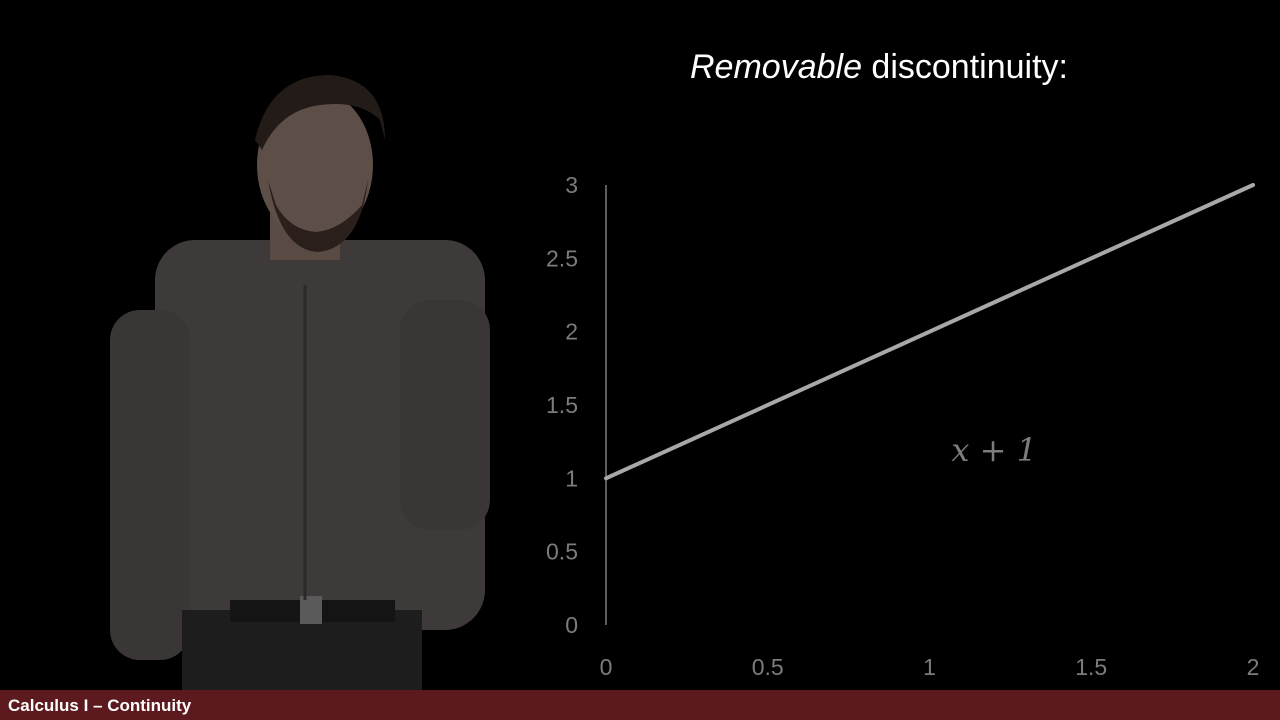 Image resolution: width=1280 pixels, height=720 pixels. Describe the element at coordinates (571, 478) in the screenshot. I see `y-tick-label: 1` at that location.